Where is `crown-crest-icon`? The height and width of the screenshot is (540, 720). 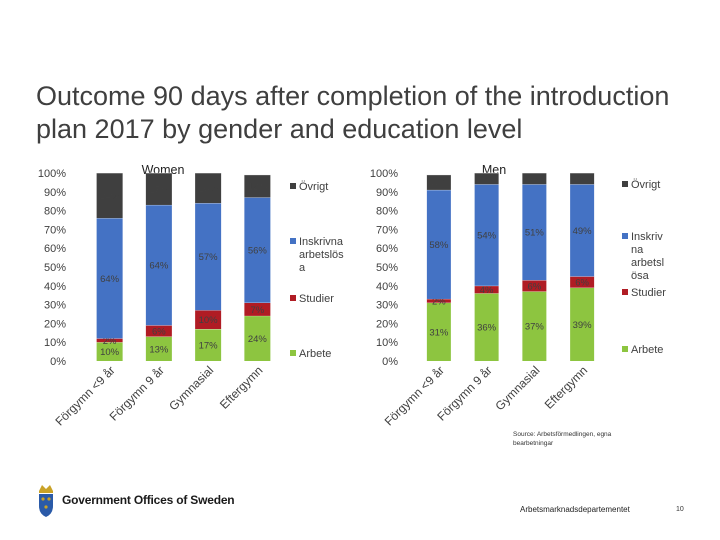
crown-crest-icon is located at coordinates (46, 501).